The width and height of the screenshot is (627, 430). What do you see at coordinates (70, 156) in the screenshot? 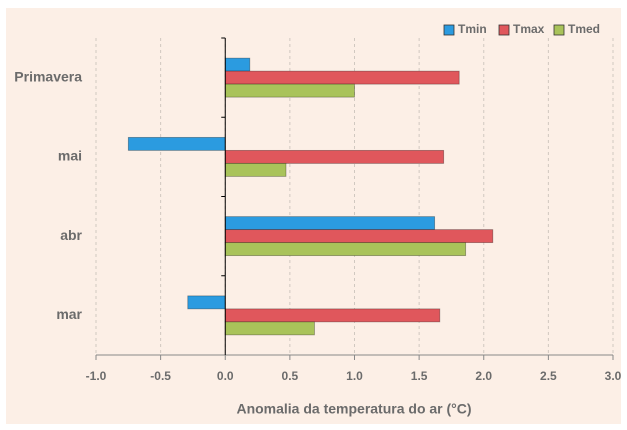
I see `y-tick-label: mai` at bounding box center [70, 156].